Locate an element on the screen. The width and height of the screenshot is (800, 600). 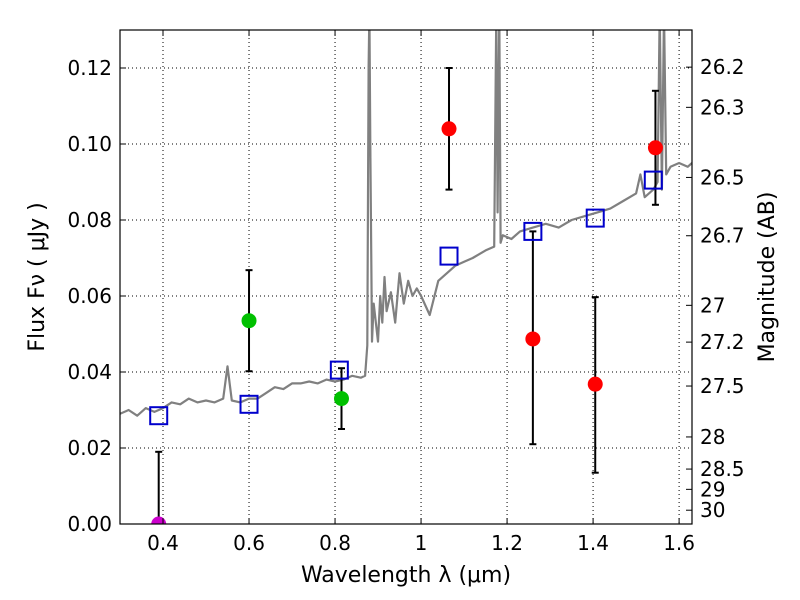
y2-tick-label: 29 is located at coordinates (712, 489).